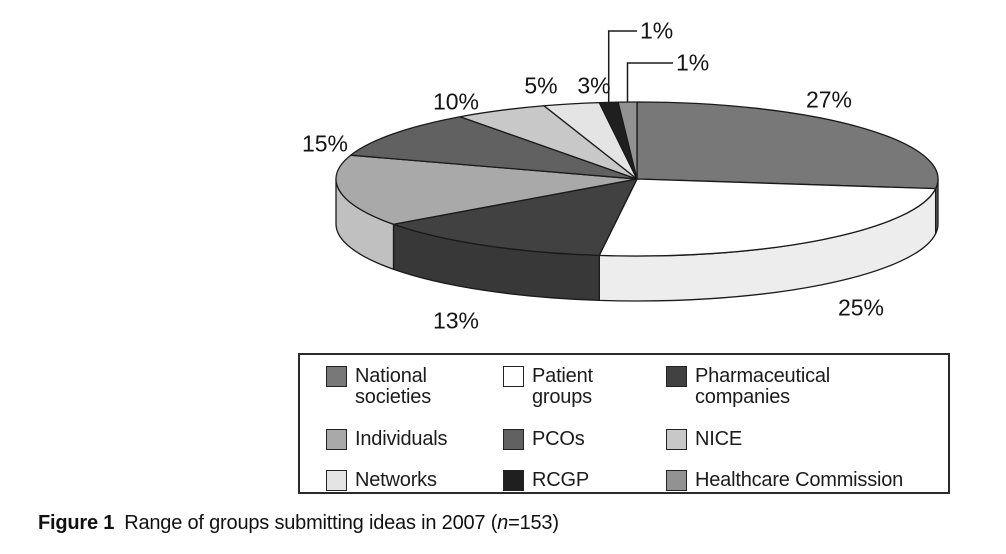 The image size is (1006, 554). What do you see at coordinates (560, 480) in the screenshot?
I see `legend-label-rcgp: RCGP` at bounding box center [560, 480].